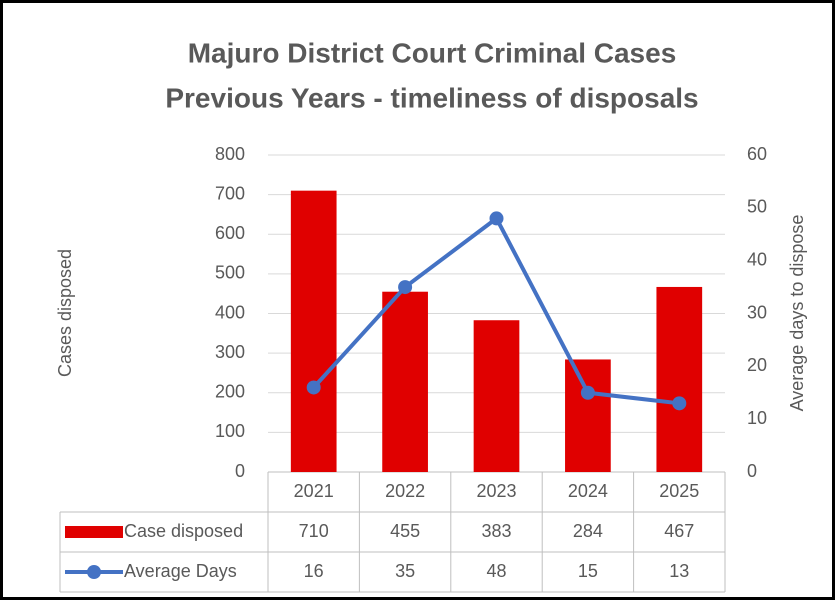  I want to click on table-value: 16, so click(314, 571).